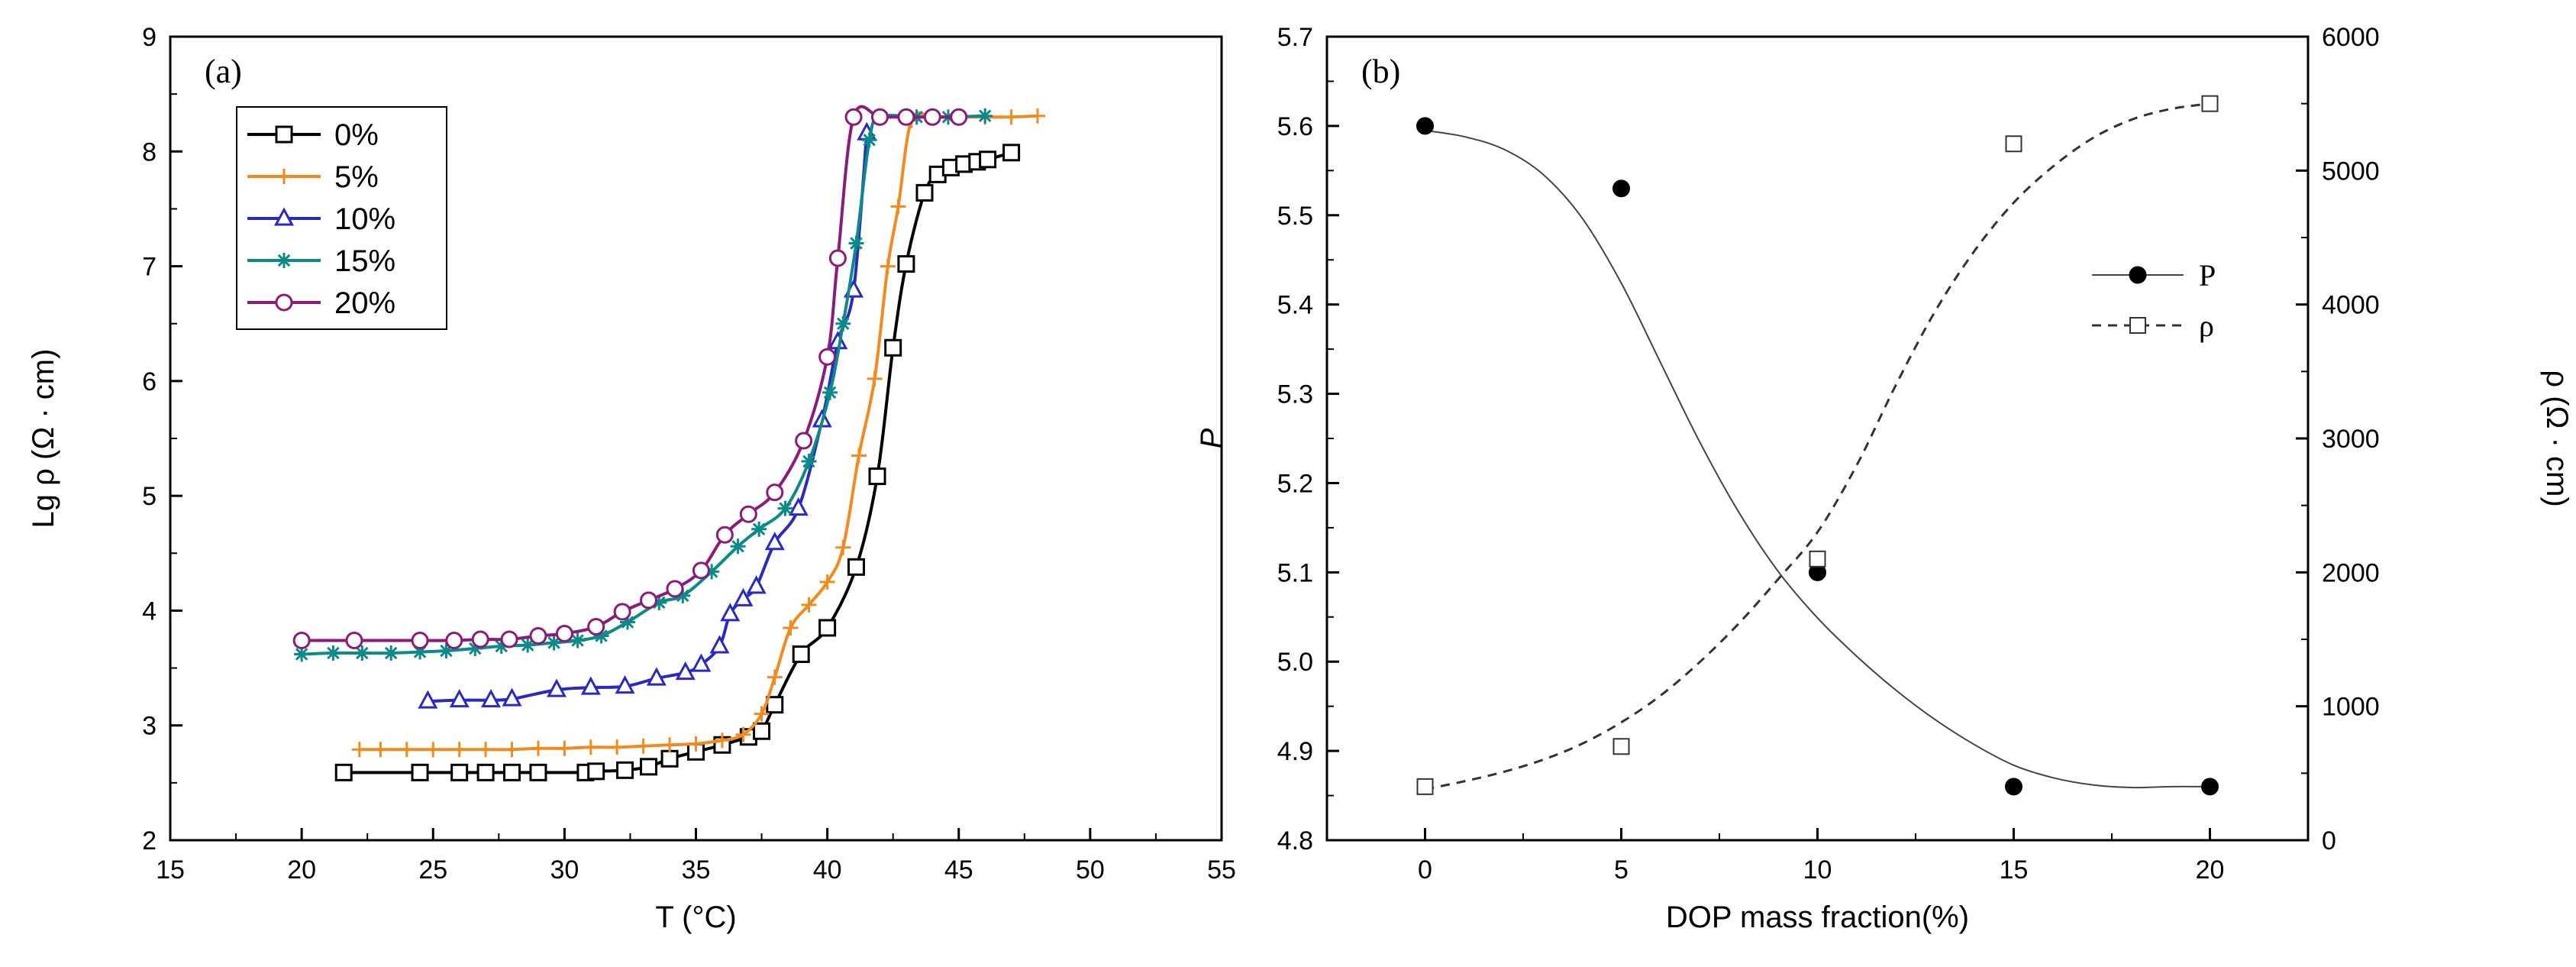  I want to click on y2-tick-label-b: 4000, so click(2351, 305).